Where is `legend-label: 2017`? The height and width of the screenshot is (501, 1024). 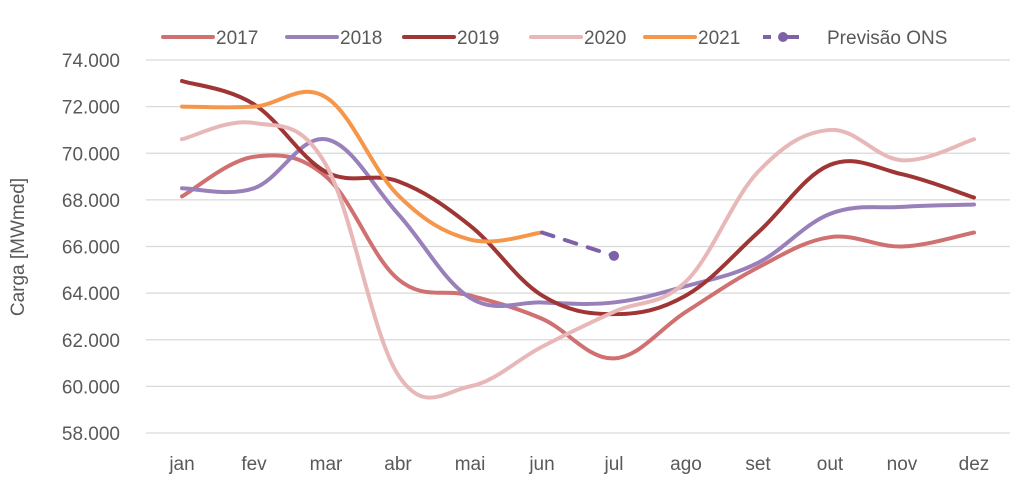
legend-label: 2017 is located at coordinates (237, 38).